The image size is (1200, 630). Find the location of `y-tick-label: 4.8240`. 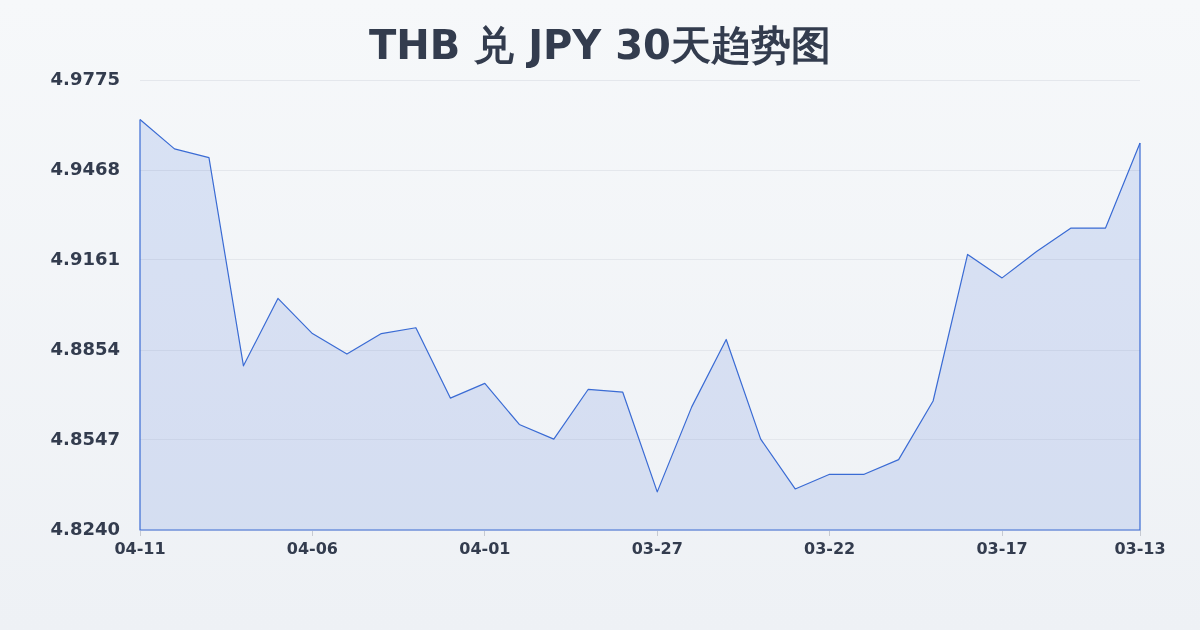

y-tick-label: 4.8240 is located at coordinates (85, 528).